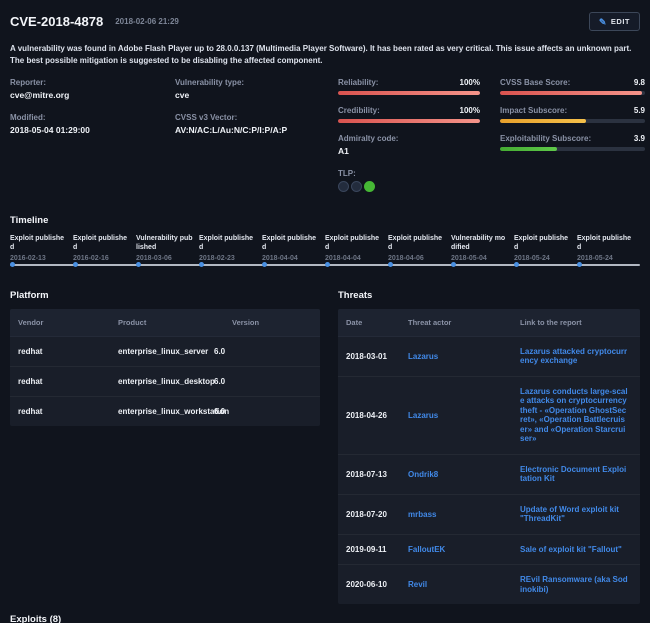 The height and width of the screenshot is (623, 650). What do you see at coordinates (535, 82) in the screenshot?
I see `cvss-base-label: CVSS Base Score:` at bounding box center [535, 82].